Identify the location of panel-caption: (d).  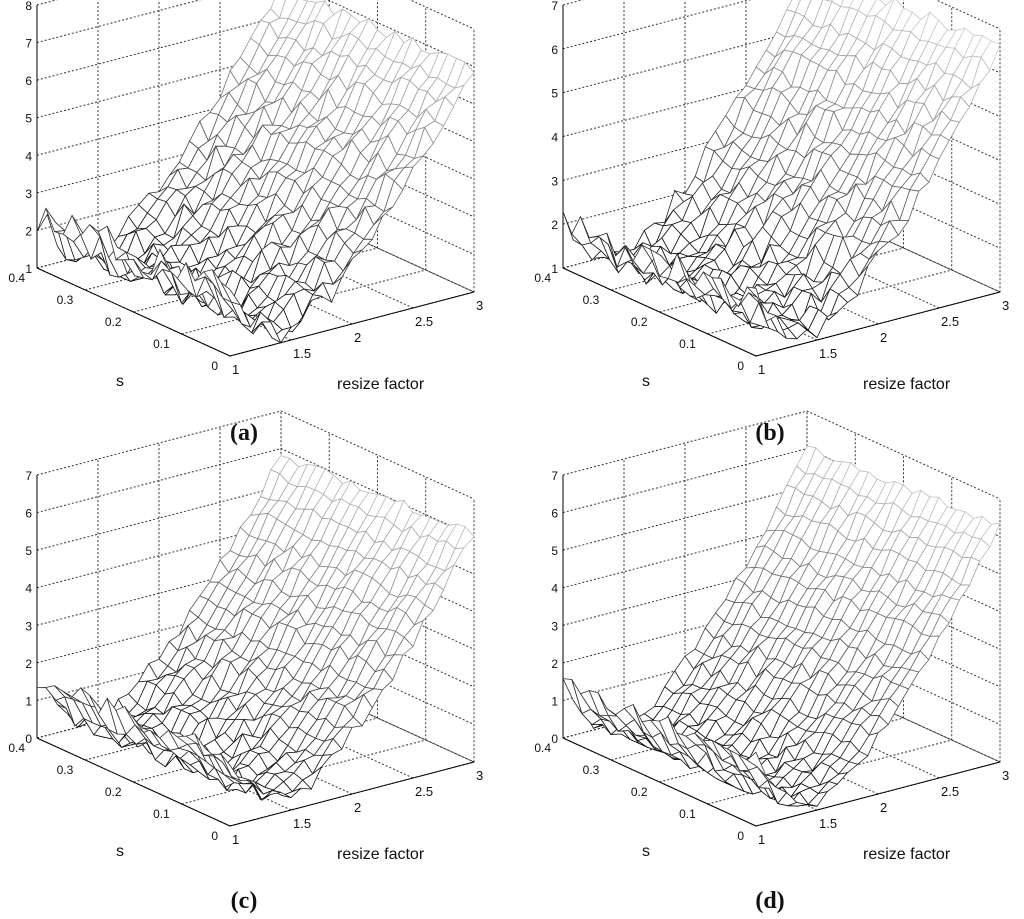
(769, 901).